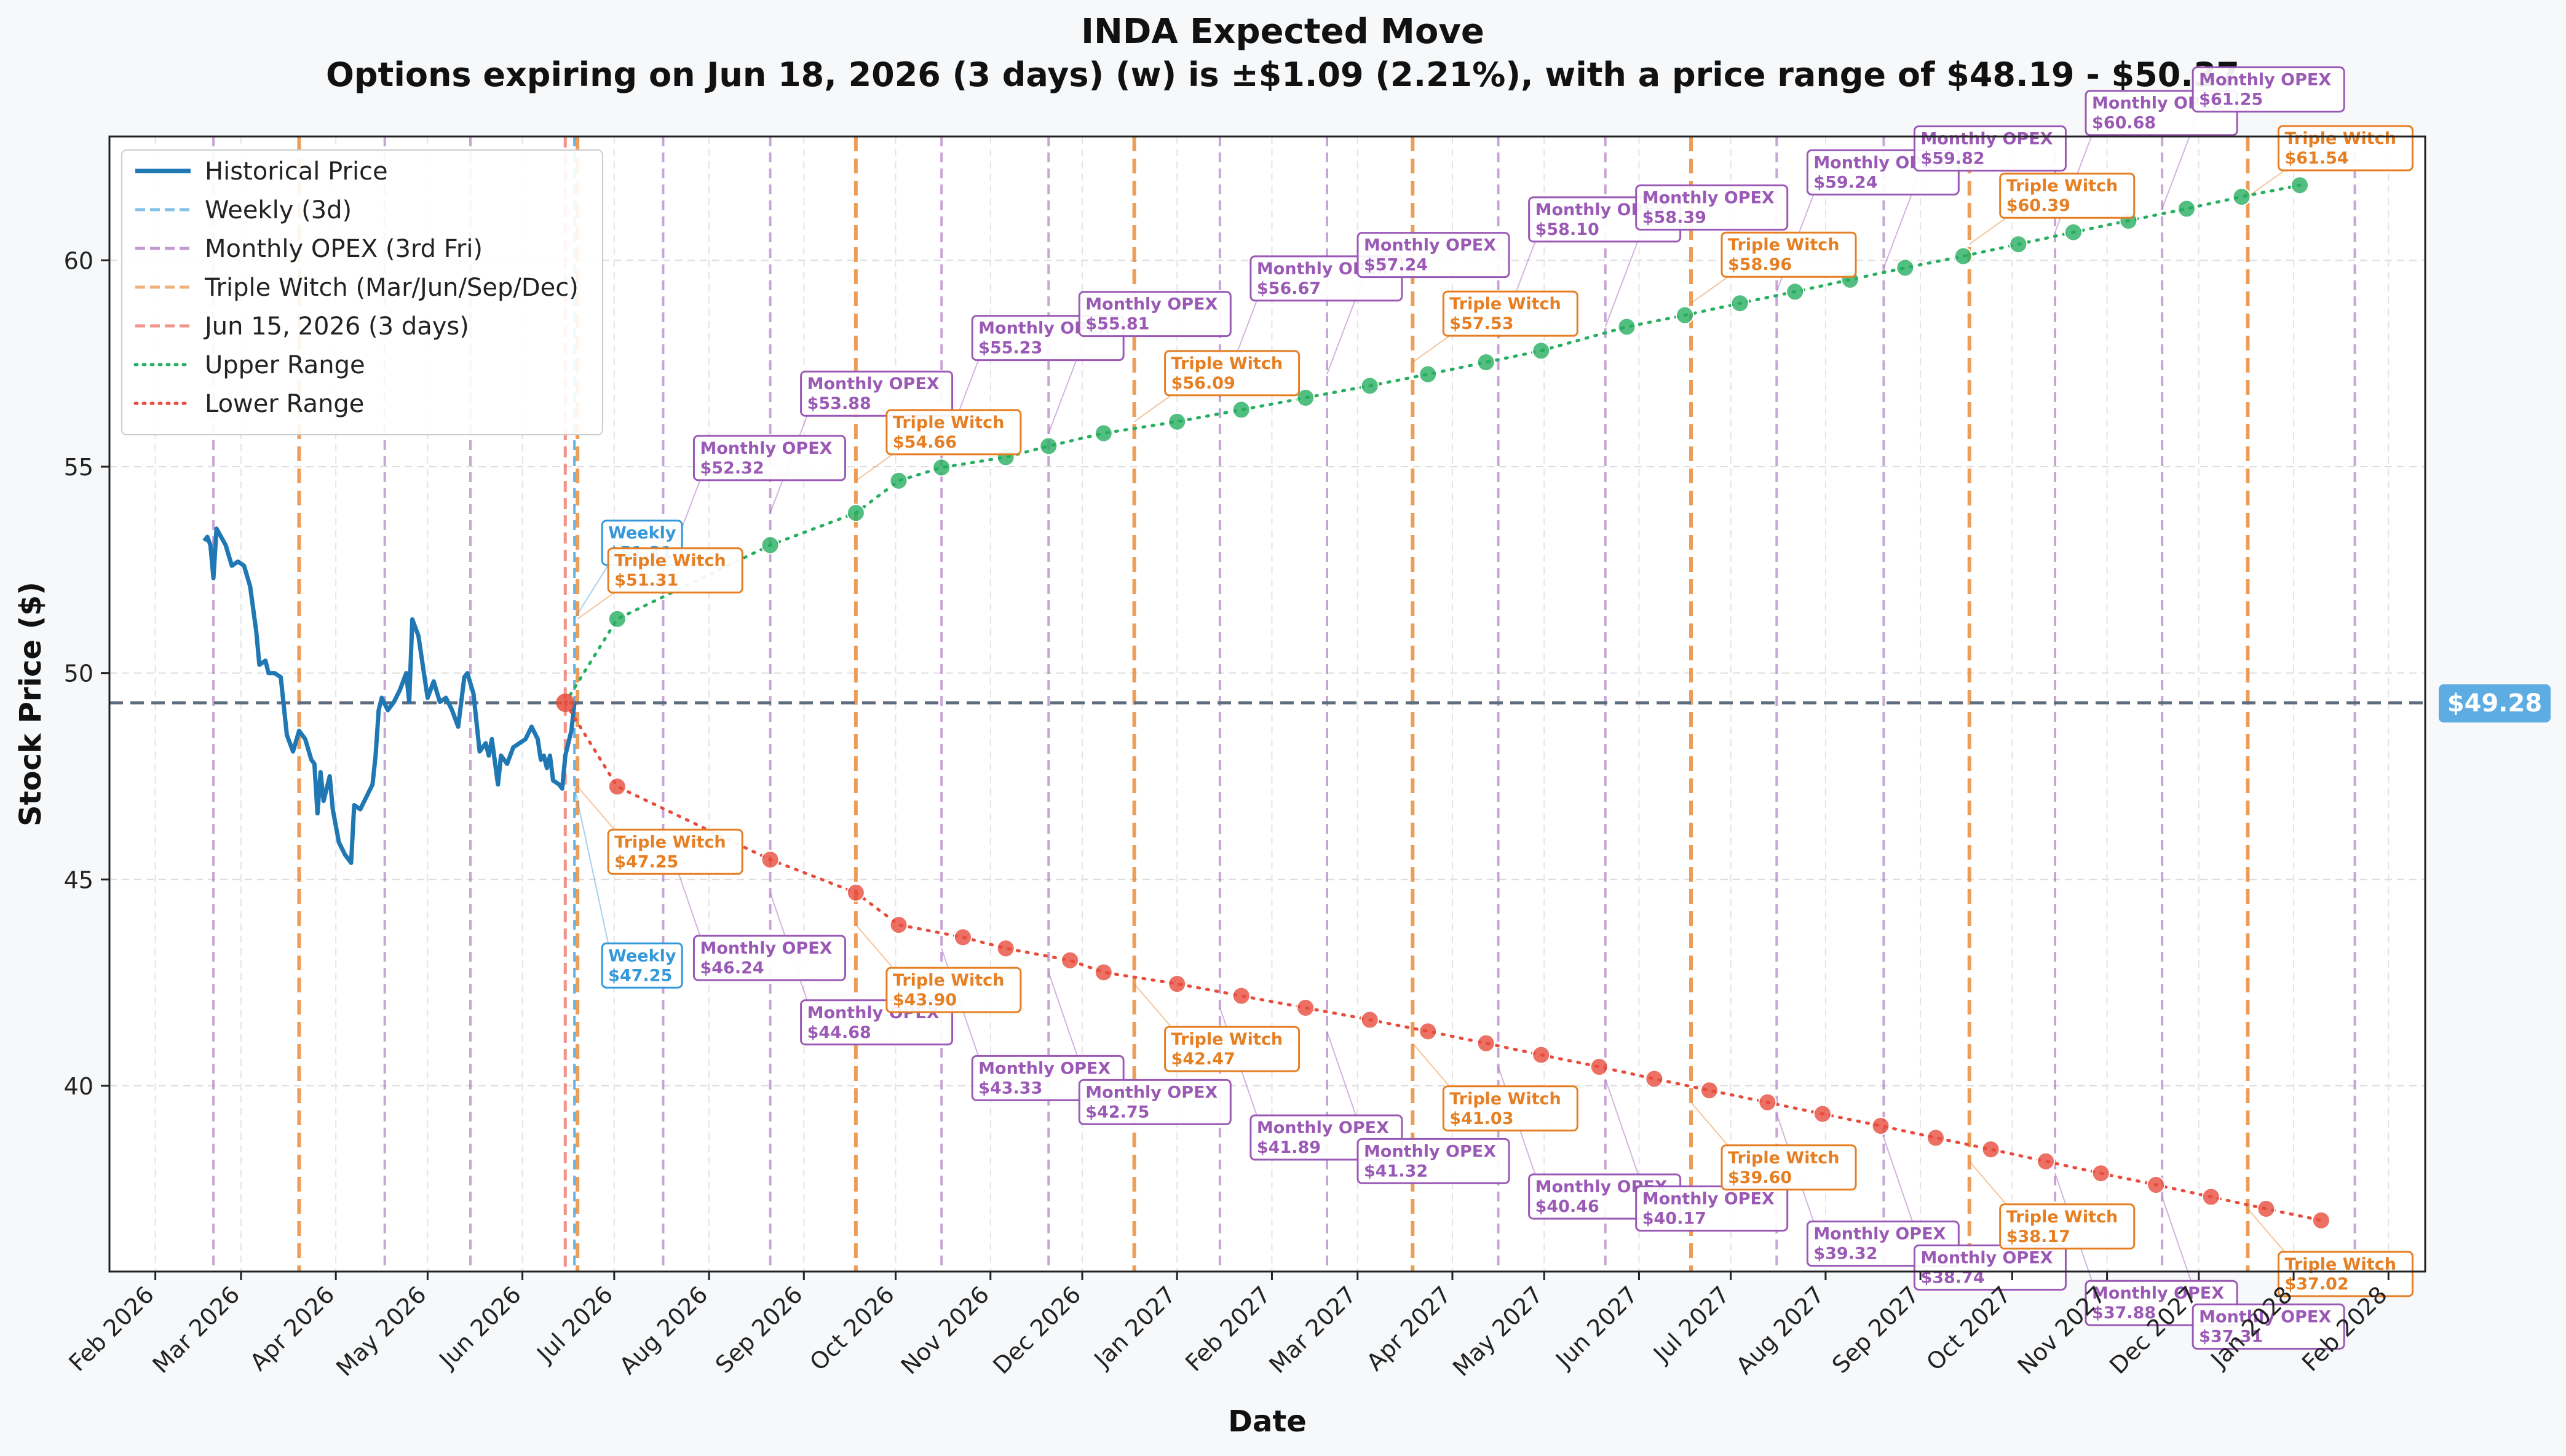  Describe the element at coordinates (2231, 1337) in the screenshot. I see `annotation-text: $37.31` at that location.